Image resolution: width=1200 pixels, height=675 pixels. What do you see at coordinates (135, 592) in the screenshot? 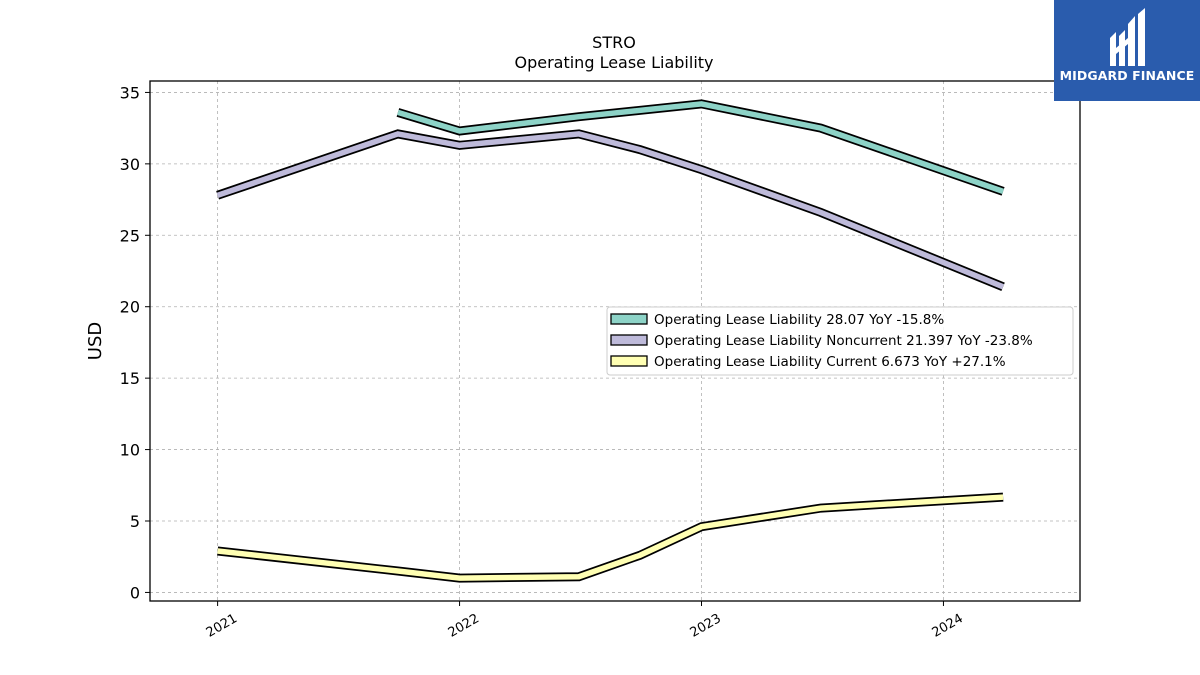
I see `y-tick-label: 0` at bounding box center [135, 592].